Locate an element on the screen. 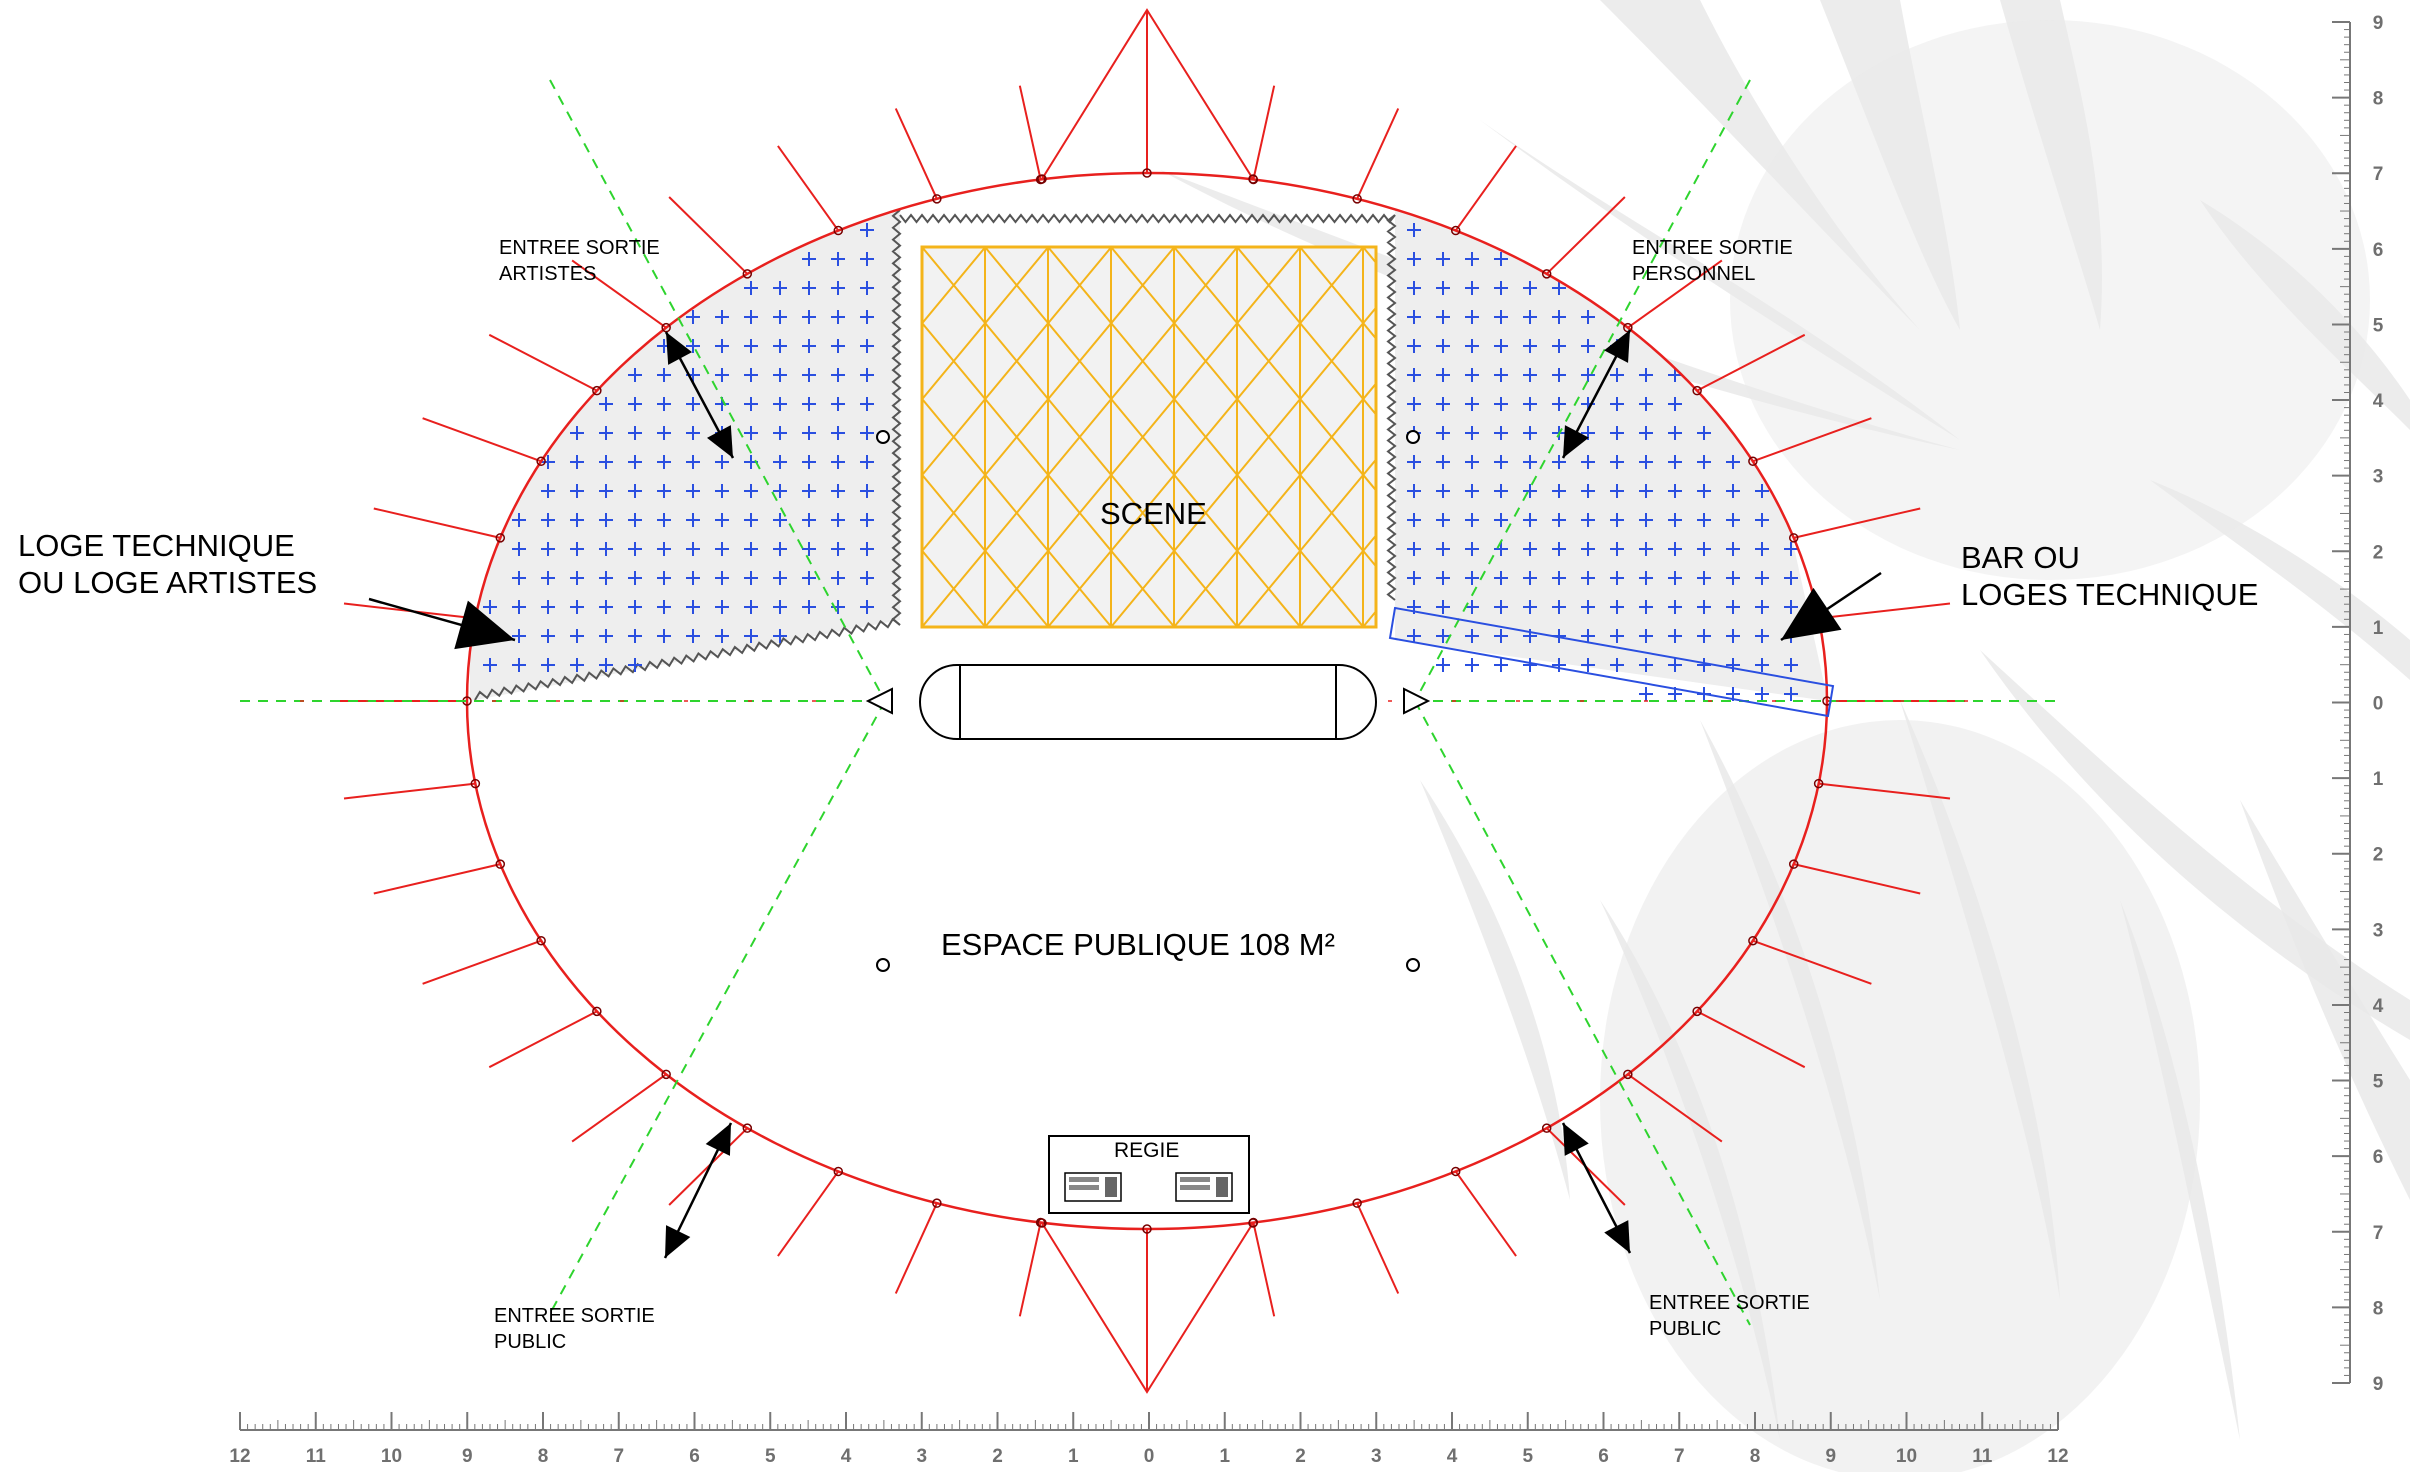 The width and height of the screenshot is (2412, 1472). ruler-right-label: 8 is located at coordinates (2378, 99).